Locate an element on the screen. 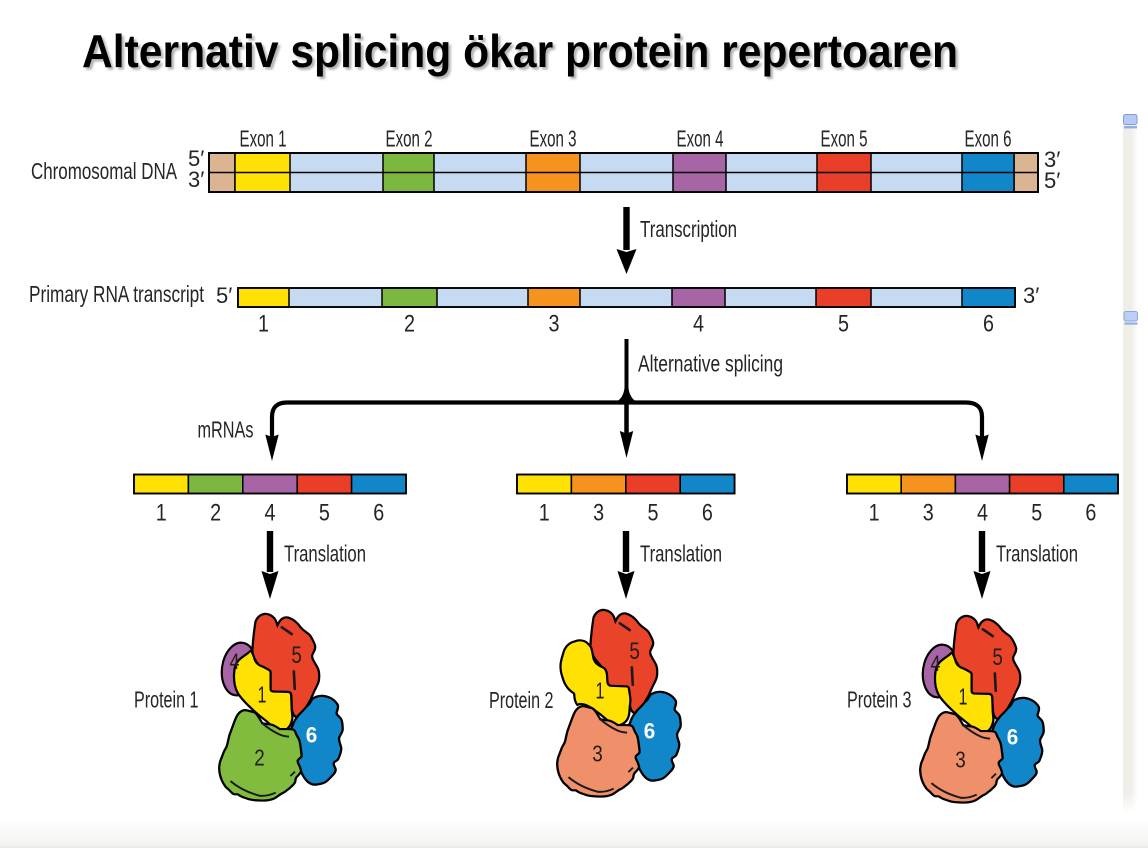 The image size is (1148, 848). svg-text: Exon 4 is located at coordinates (700, 139).